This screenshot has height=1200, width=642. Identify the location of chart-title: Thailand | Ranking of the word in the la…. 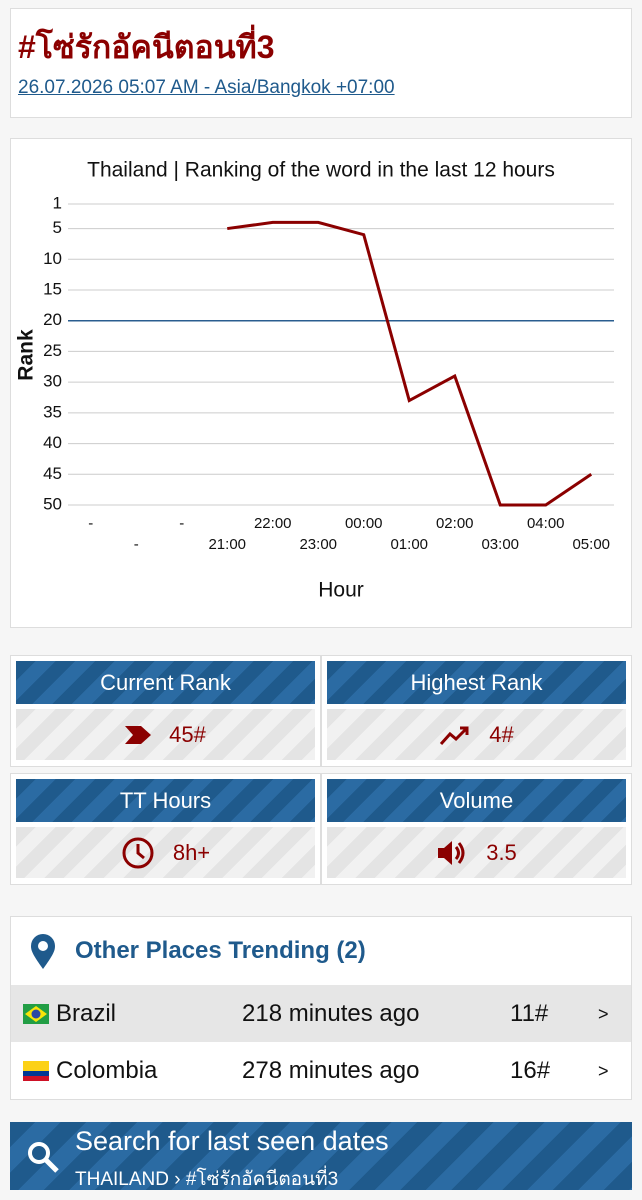
(321, 170).